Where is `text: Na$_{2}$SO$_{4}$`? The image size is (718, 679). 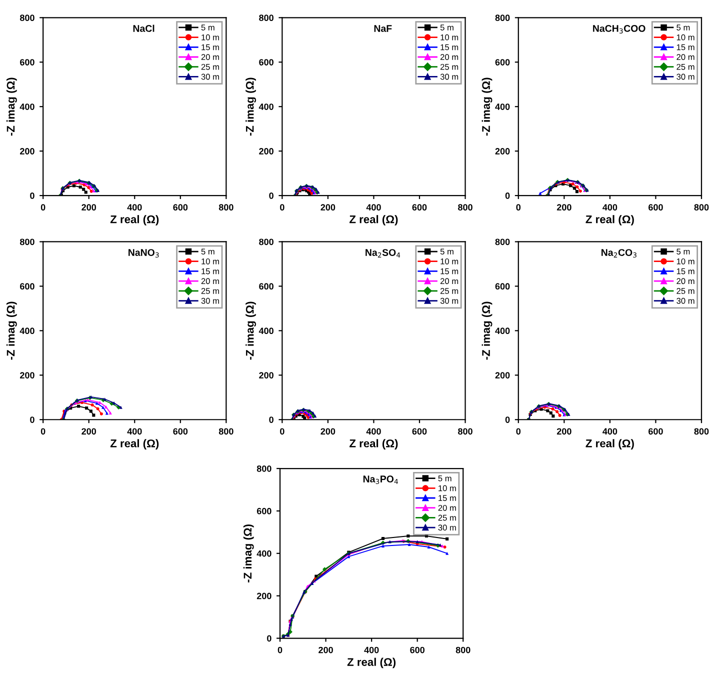 text: Na$_{2}$SO$_{4}$ is located at coordinates (383, 253).